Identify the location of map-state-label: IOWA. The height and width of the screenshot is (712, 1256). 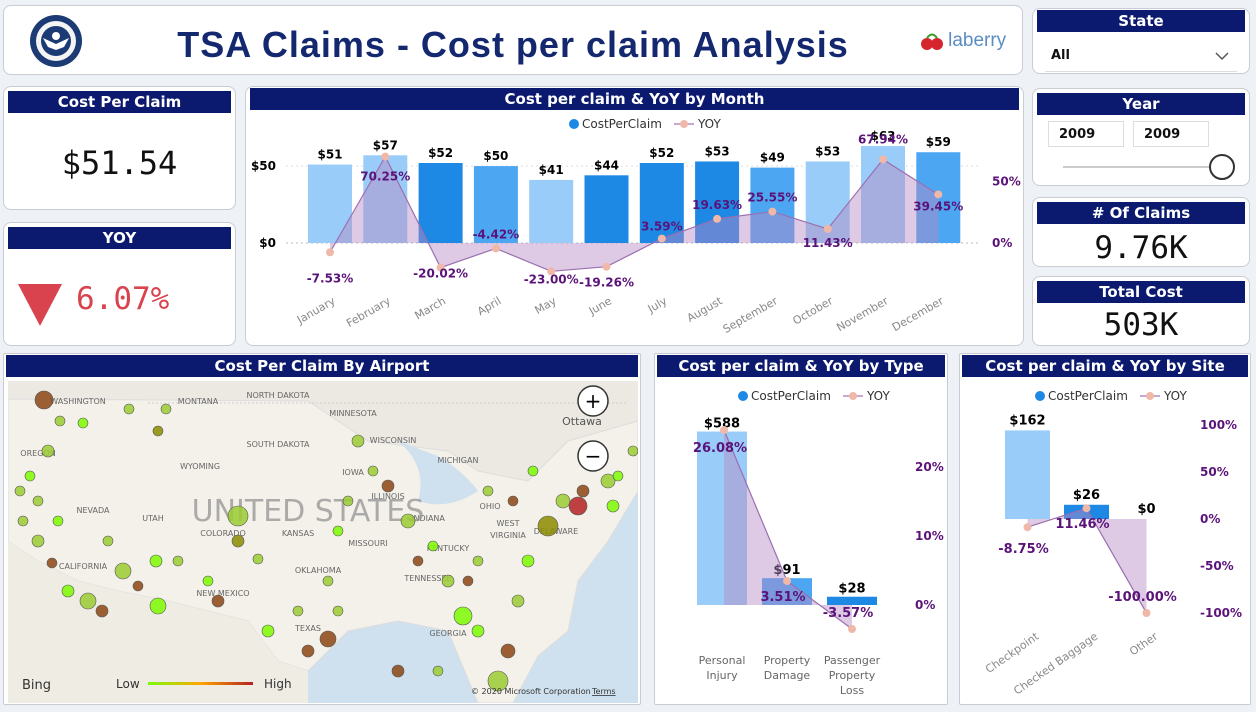
(353, 472).